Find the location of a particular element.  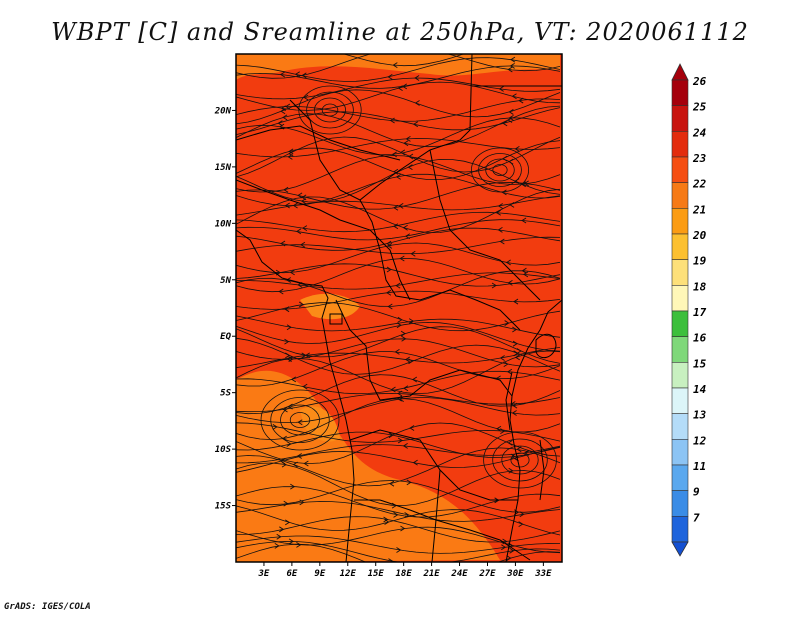

colorbar-label: 15 is located at coordinates (700, 363).